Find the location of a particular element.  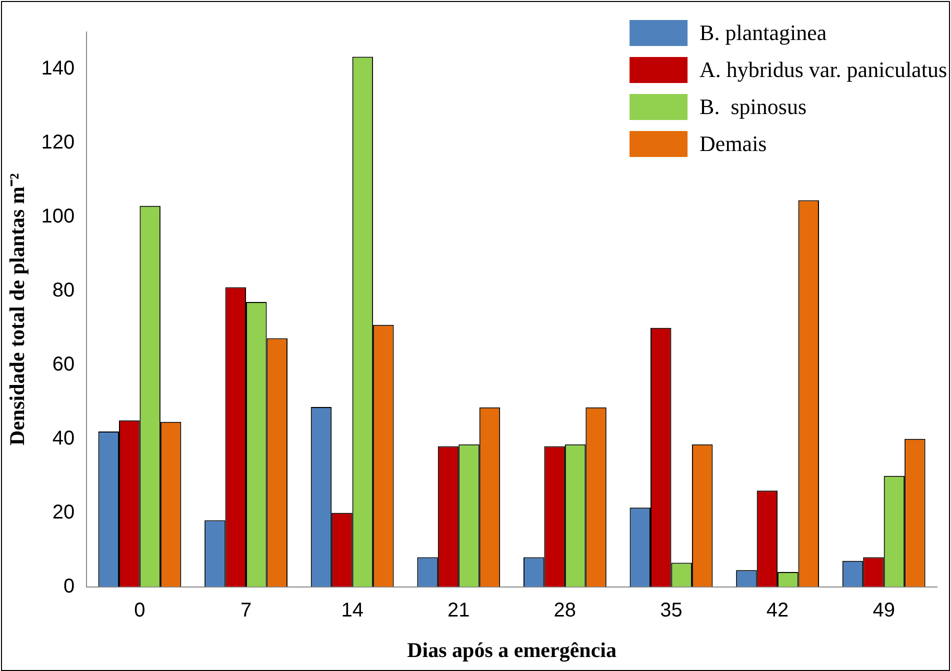

legend-label: B. plantaginea is located at coordinates (763, 32).